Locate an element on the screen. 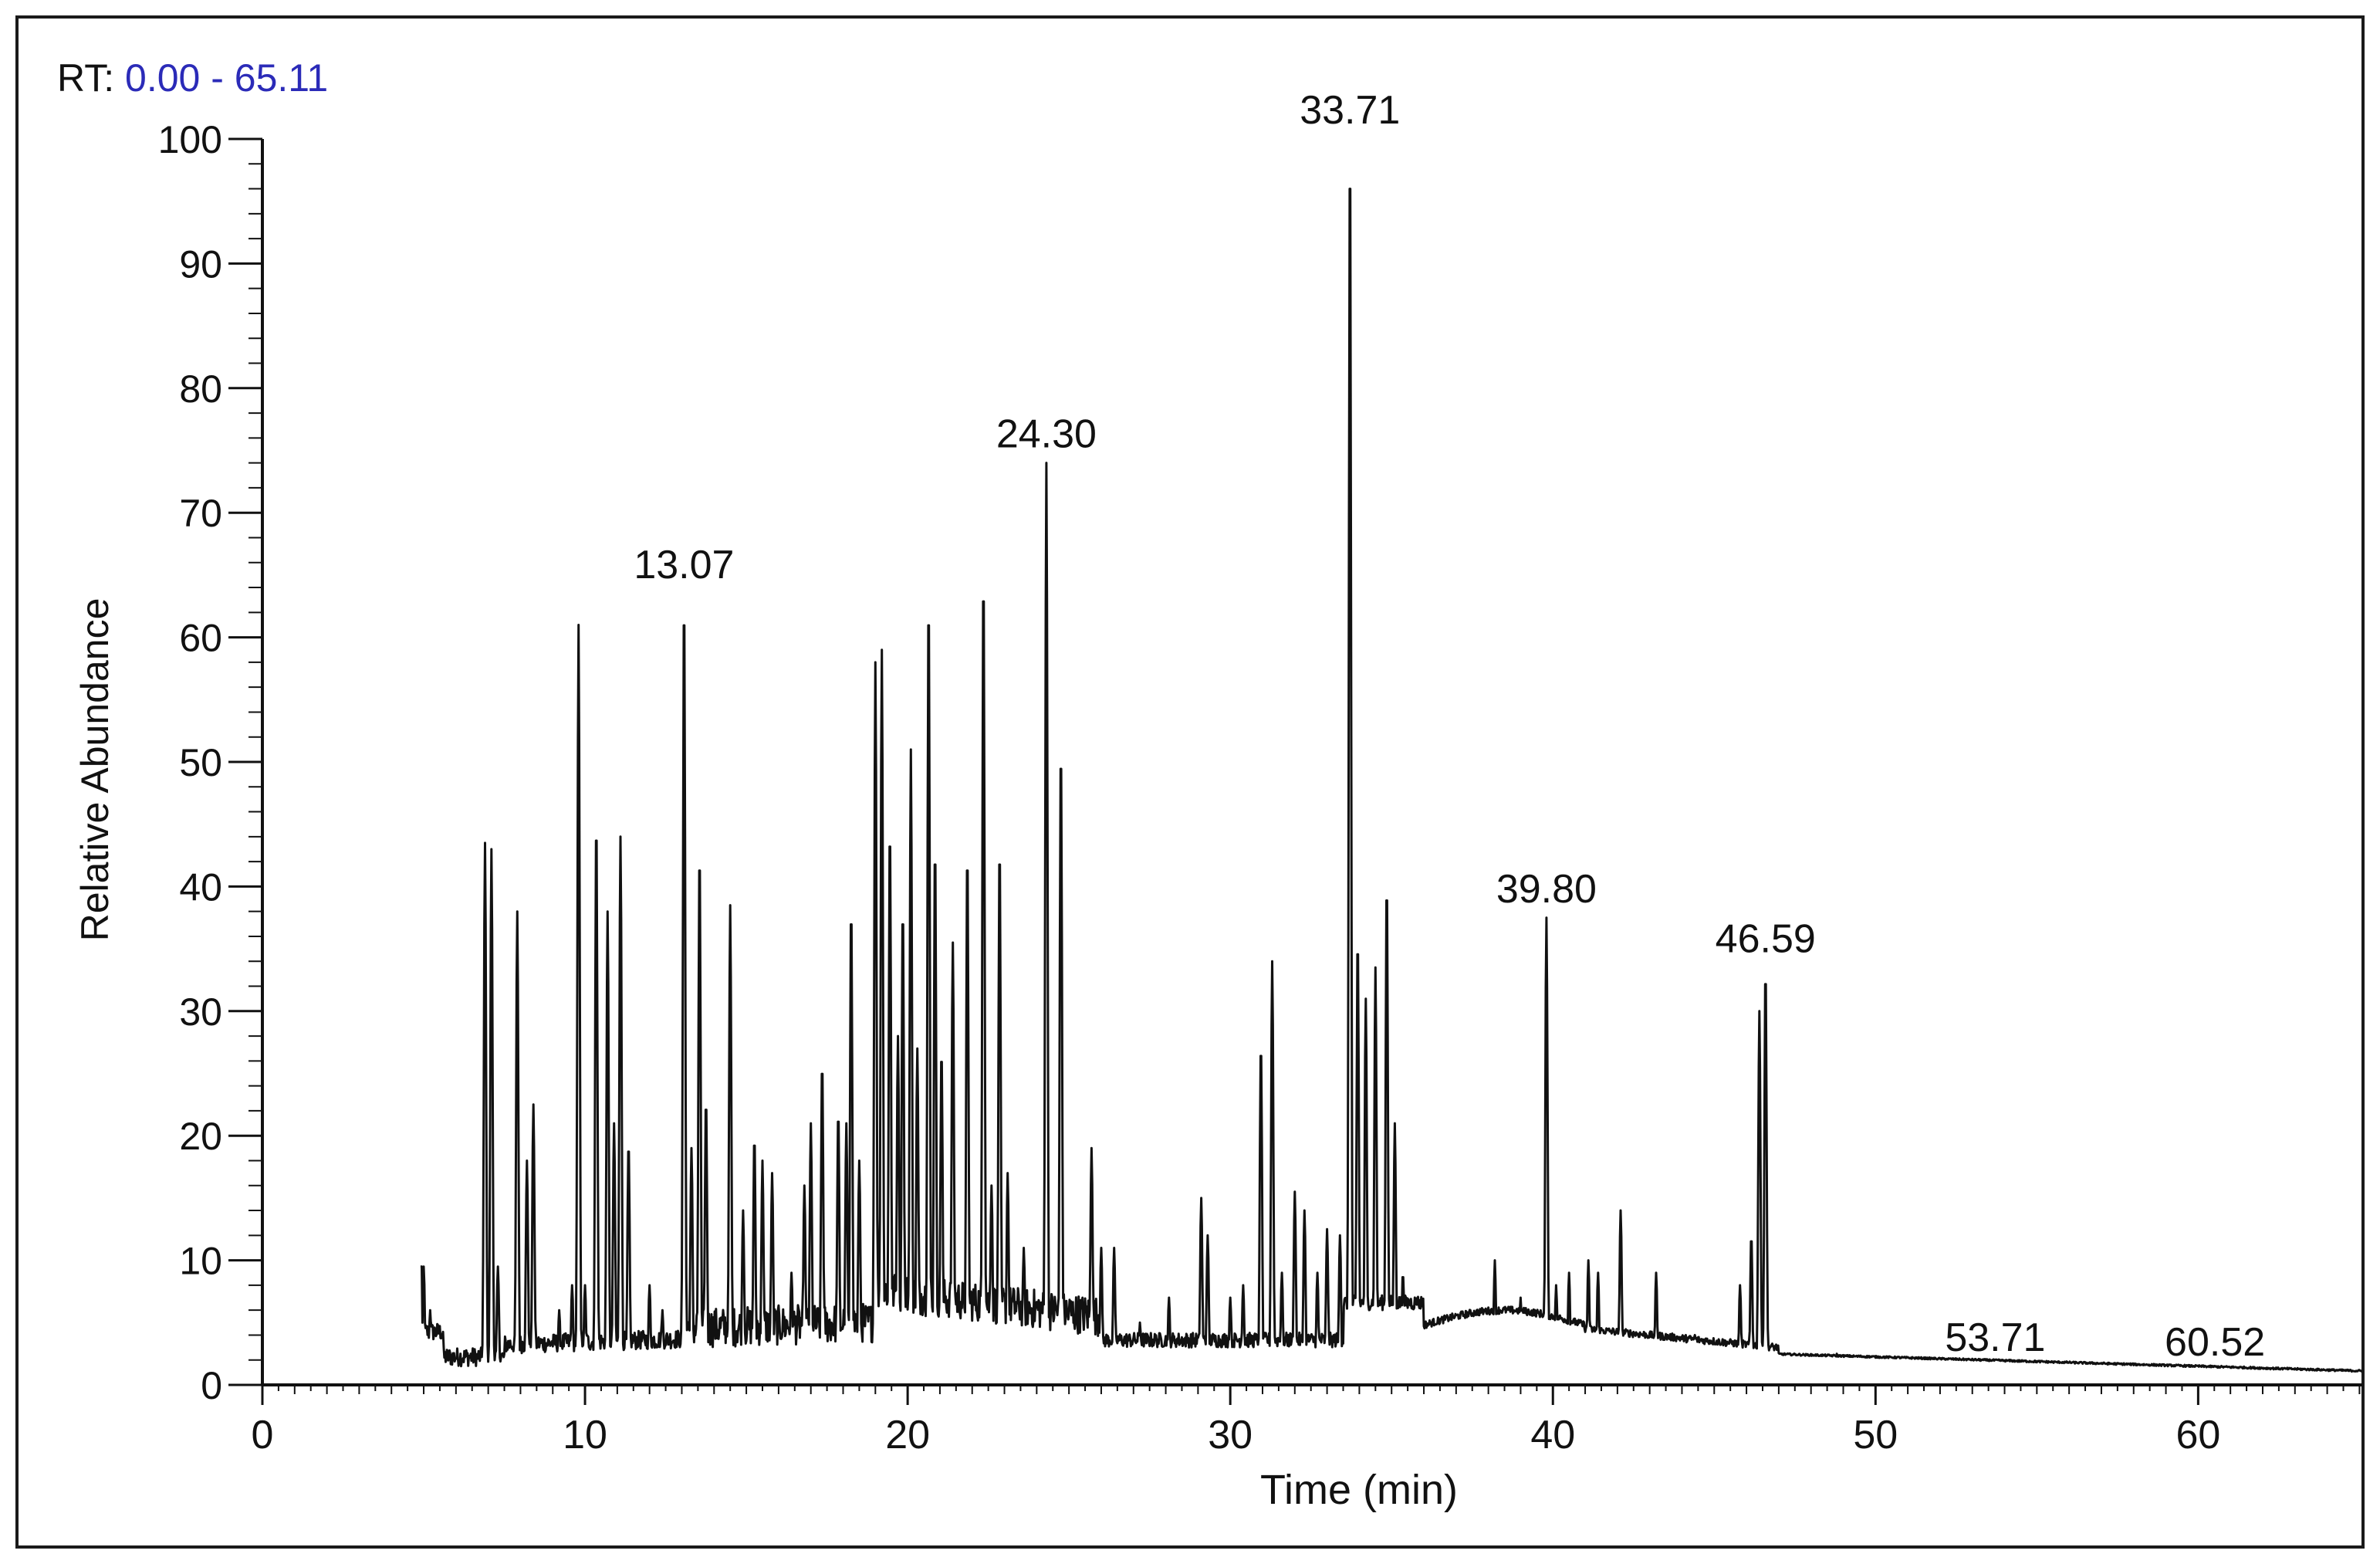 The image size is (2380, 1564). y-tick-label: 10 is located at coordinates (200, 1261).